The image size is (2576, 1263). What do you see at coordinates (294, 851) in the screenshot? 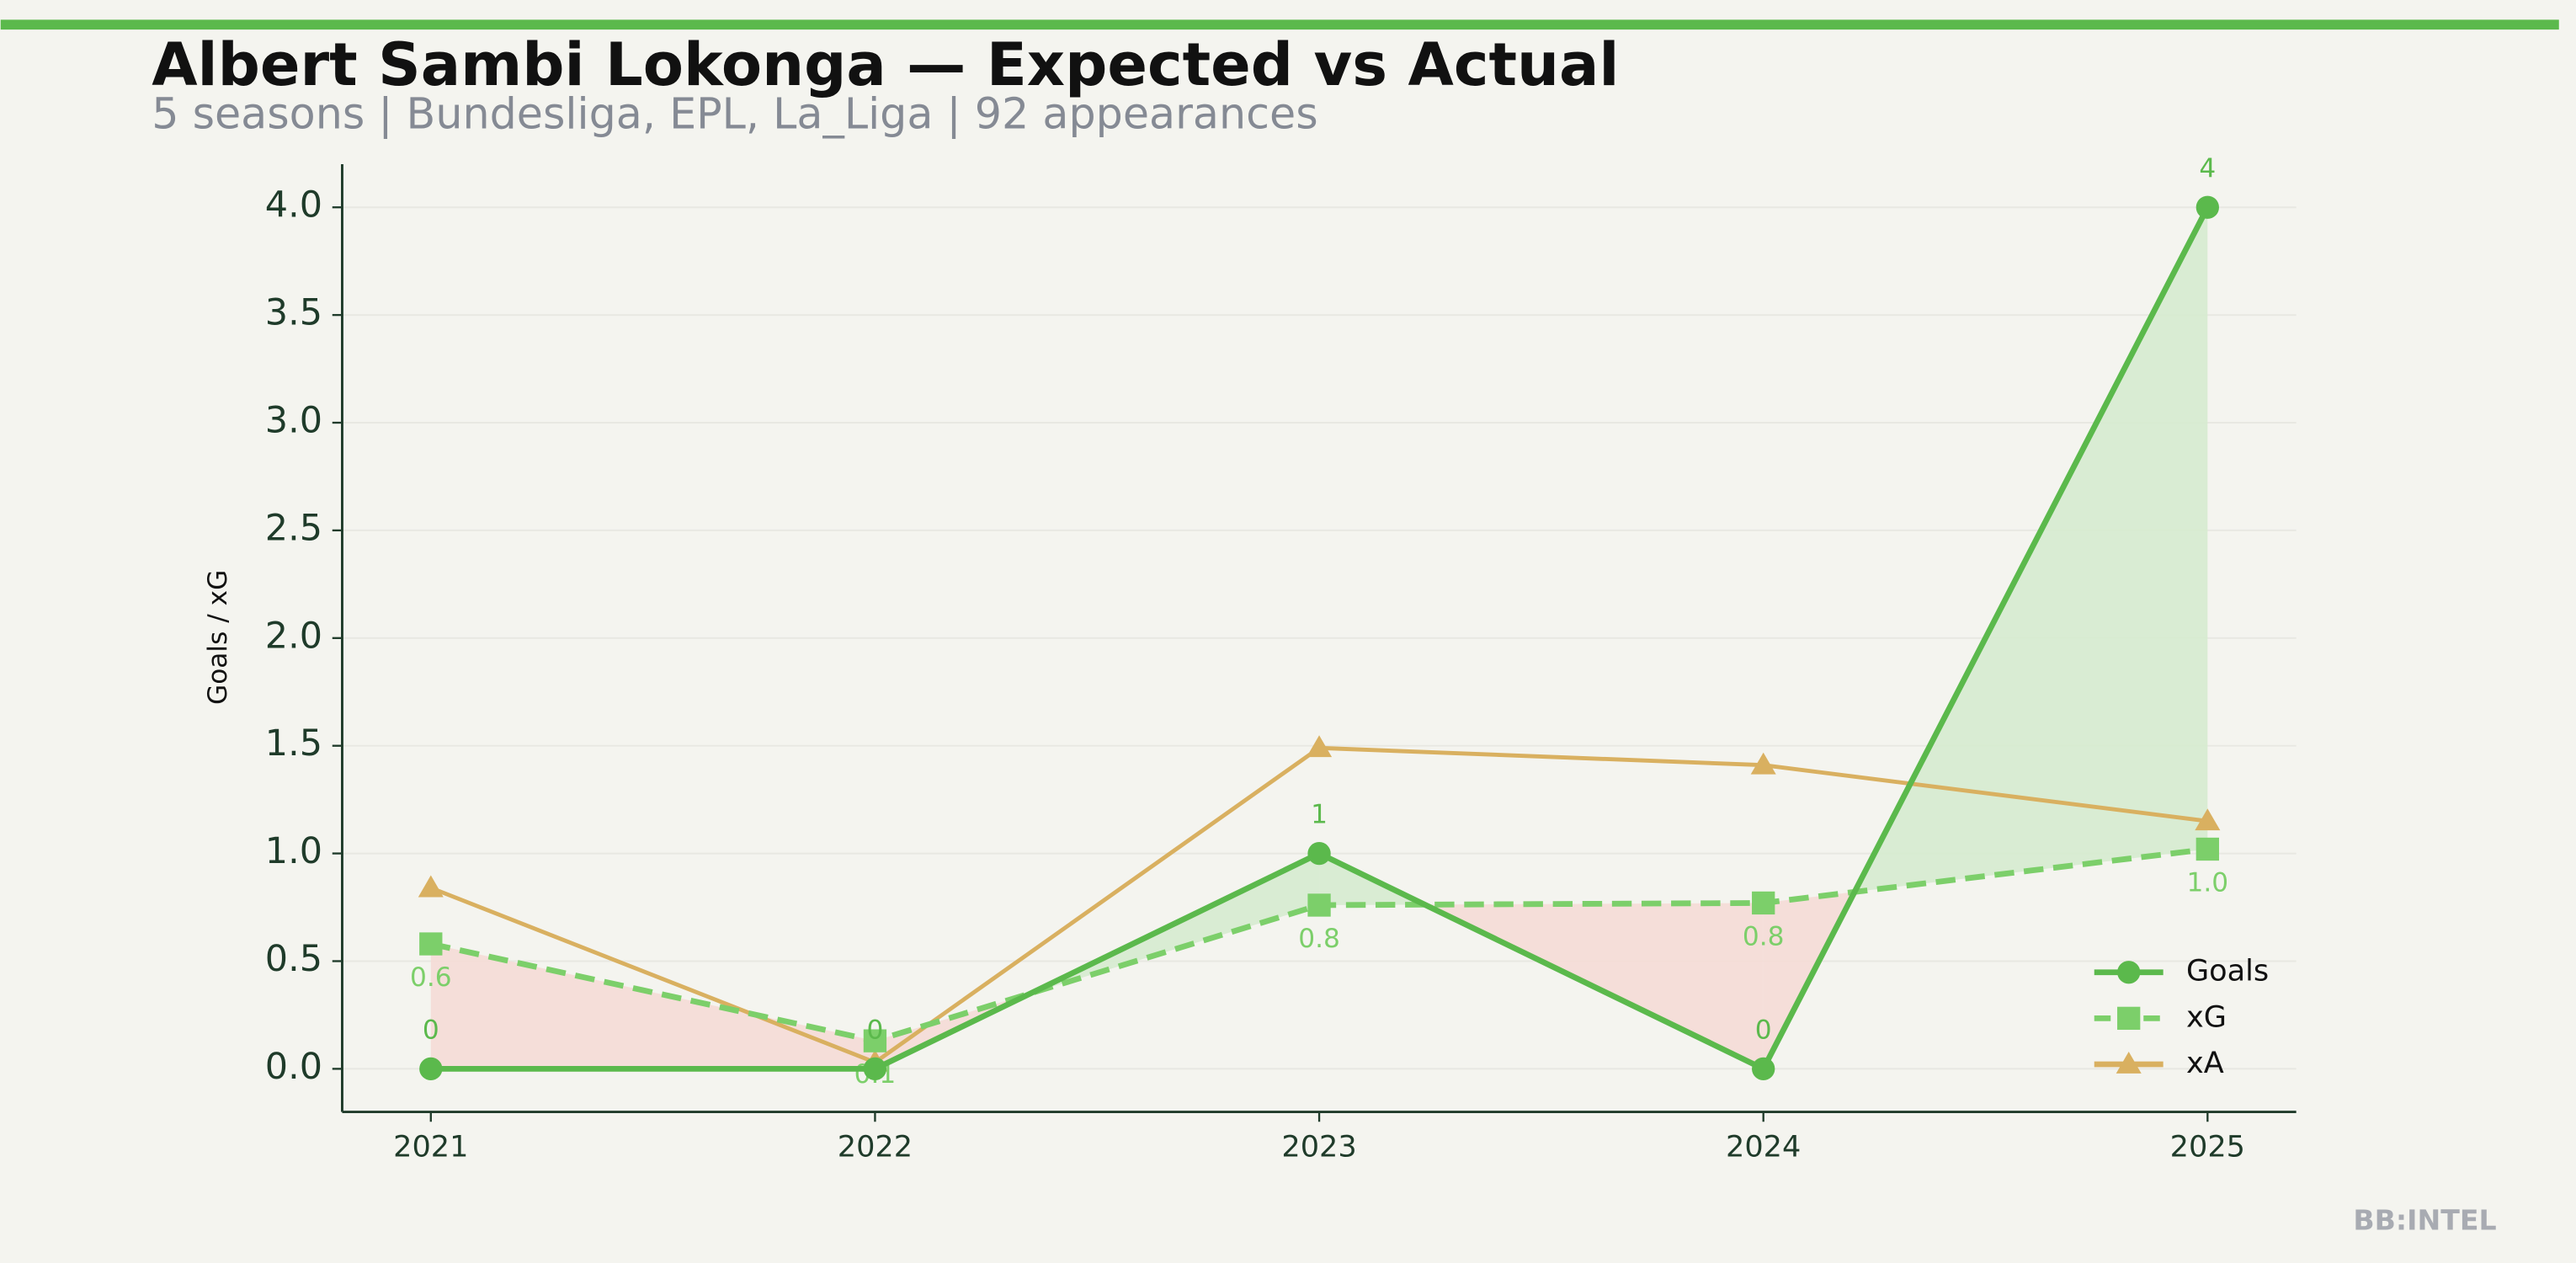
I see `y-tick-label: 1.0` at bounding box center [294, 851].